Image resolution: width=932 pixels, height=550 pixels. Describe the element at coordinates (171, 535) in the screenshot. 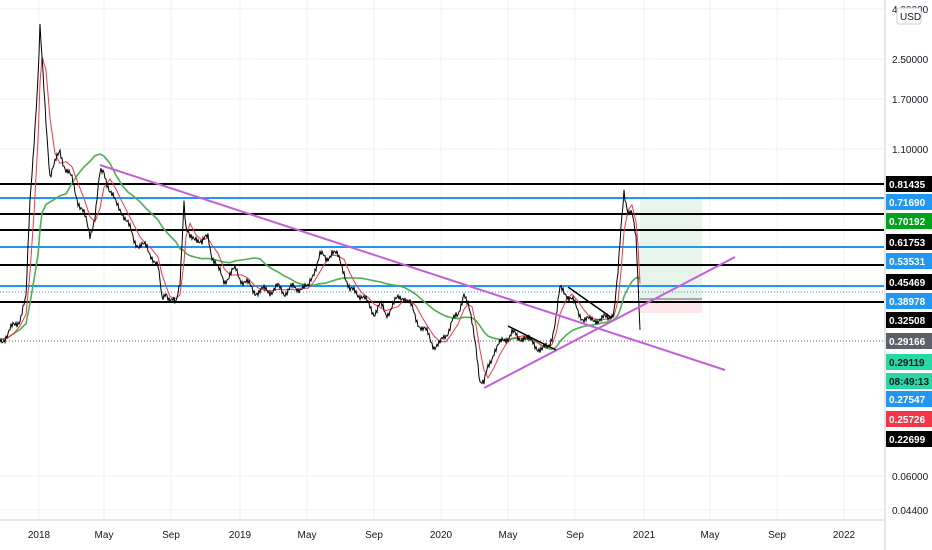

I see `time-axis-tick-2: Sep` at that location.